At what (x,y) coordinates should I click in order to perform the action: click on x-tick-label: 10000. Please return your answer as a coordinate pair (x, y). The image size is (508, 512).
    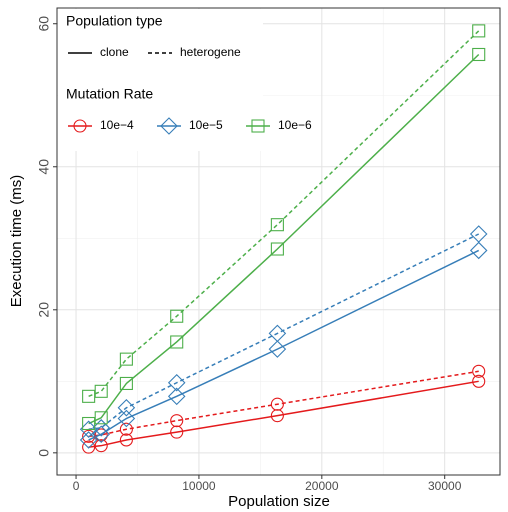
    Looking at the image, I should click on (199, 486).